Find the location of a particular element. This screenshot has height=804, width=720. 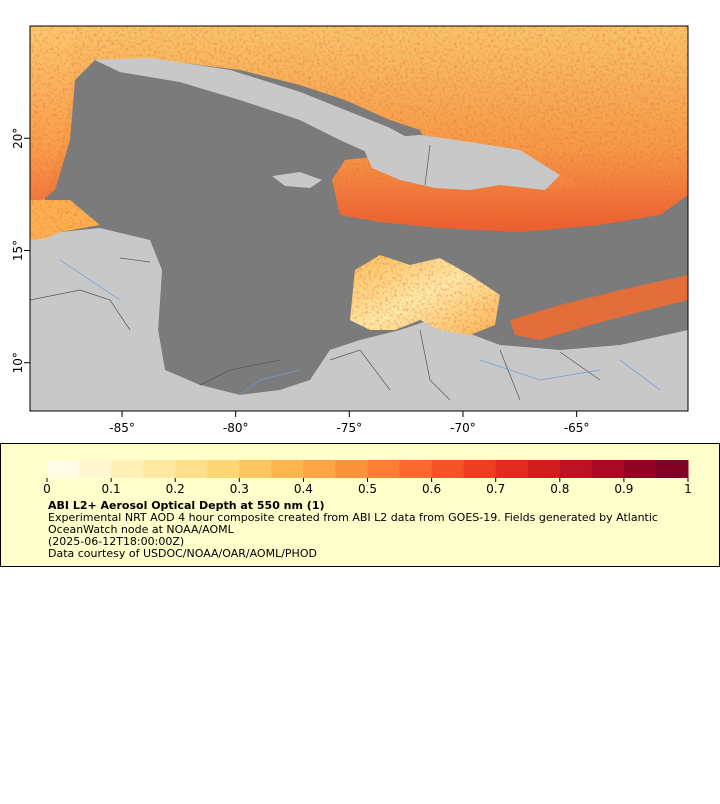

legend-time: (2025-06-12T18:00:00Z) is located at coordinates (116, 541).